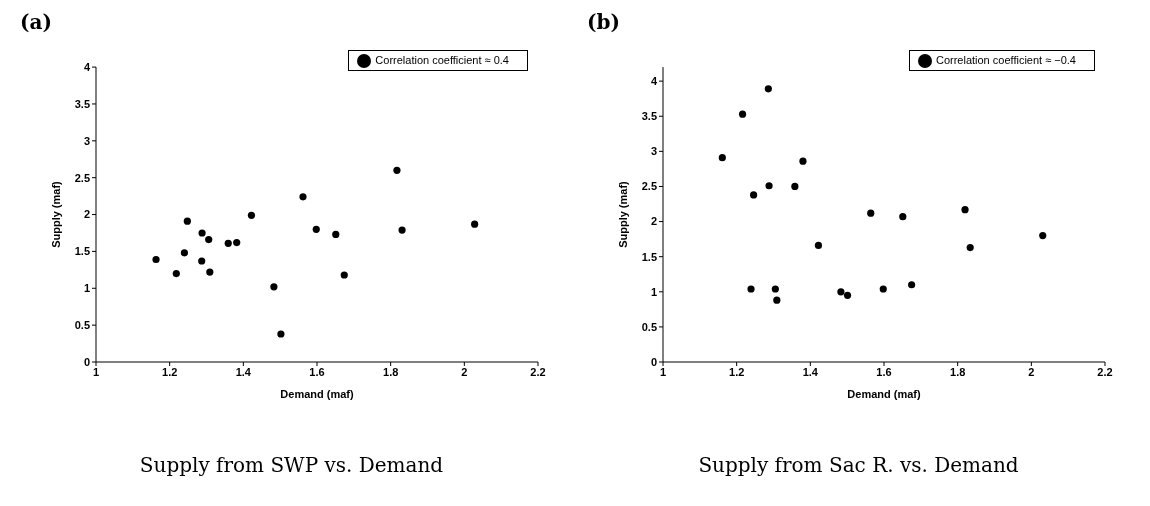  What do you see at coordinates (858, 465) in the screenshot?
I see `text: Supply from Sac R. vs. Demand` at bounding box center [858, 465].